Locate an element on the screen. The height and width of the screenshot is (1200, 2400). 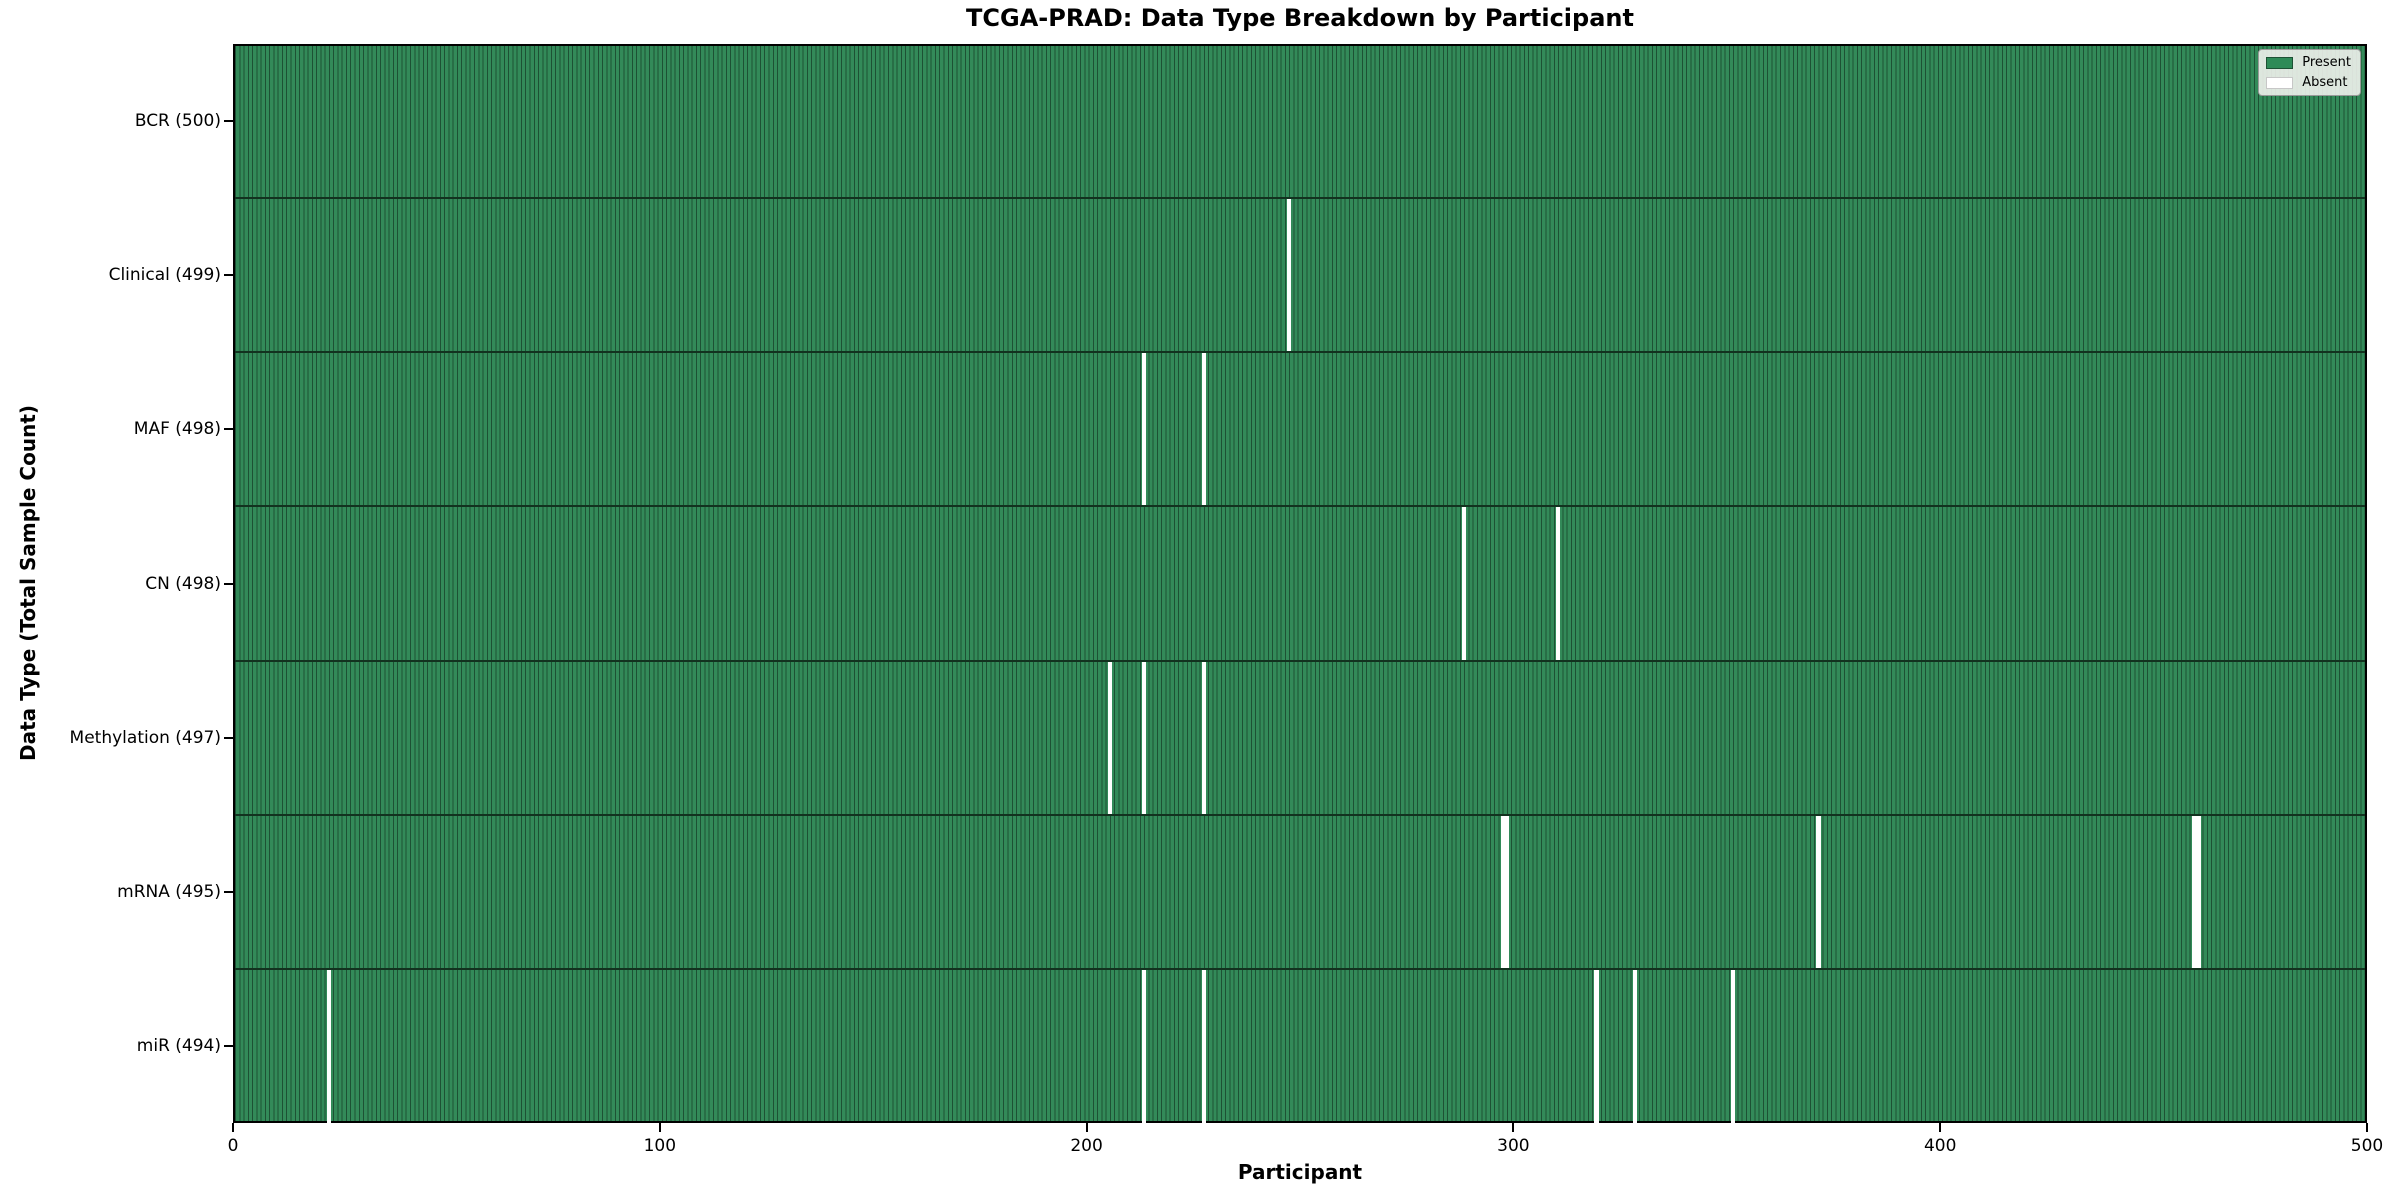
y-tick-label: CN (498) is located at coordinates (183, 583).